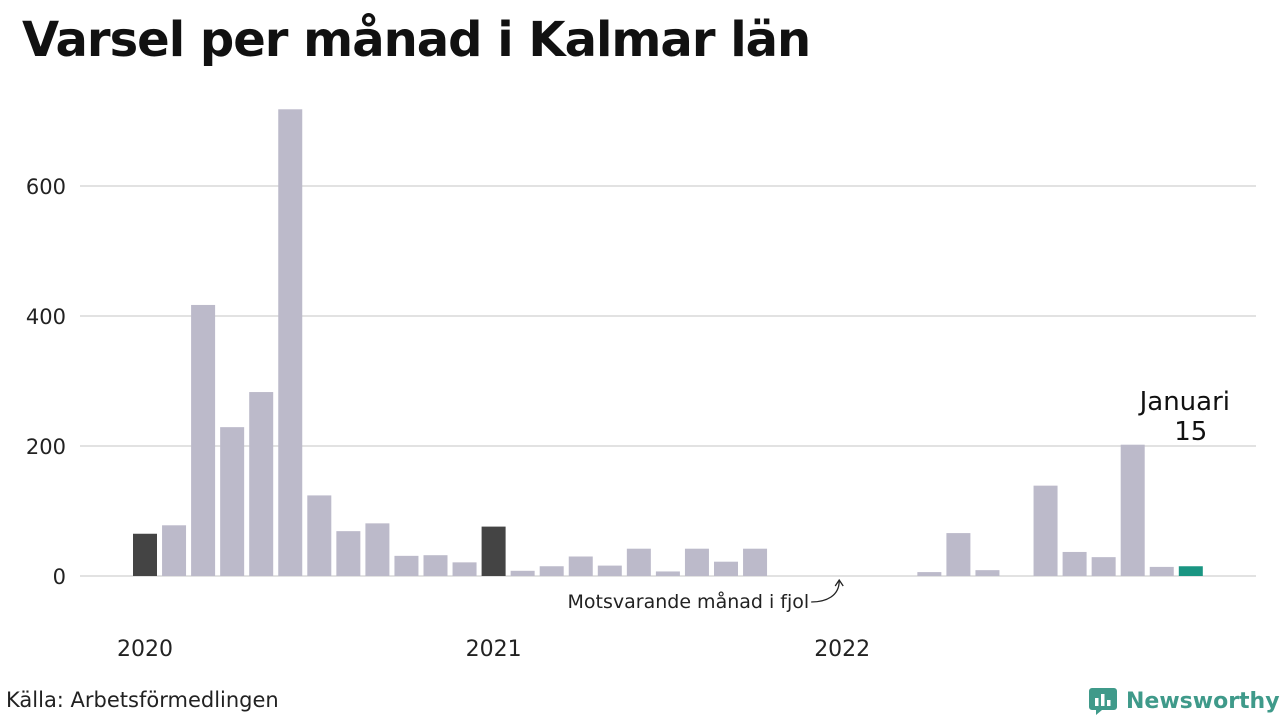 This screenshot has height=720, width=1280. Describe the element at coordinates (46, 187) in the screenshot. I see `y-tick-label: 600` at that location.